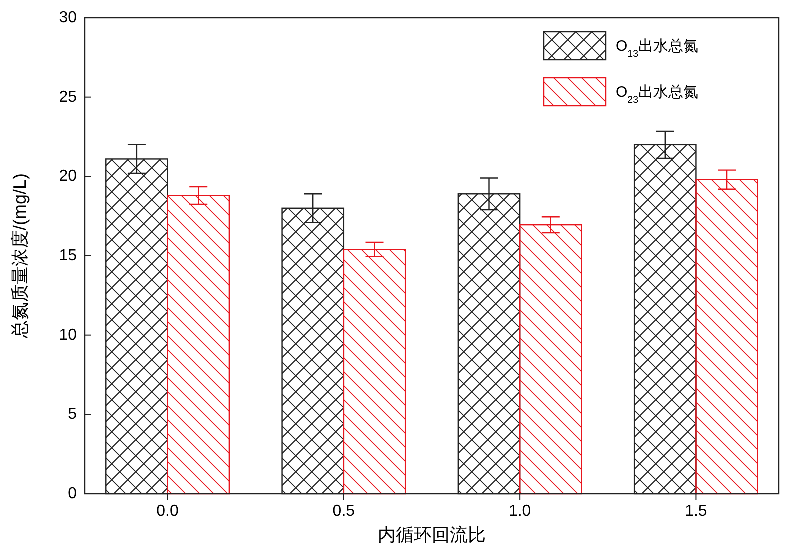 The height and width of the screenshot is (547, 789). What do you see at coordinates (168, 511) in the screenshot?
I see `x-tick-label: 0.0` at bounding box center [168, 511].